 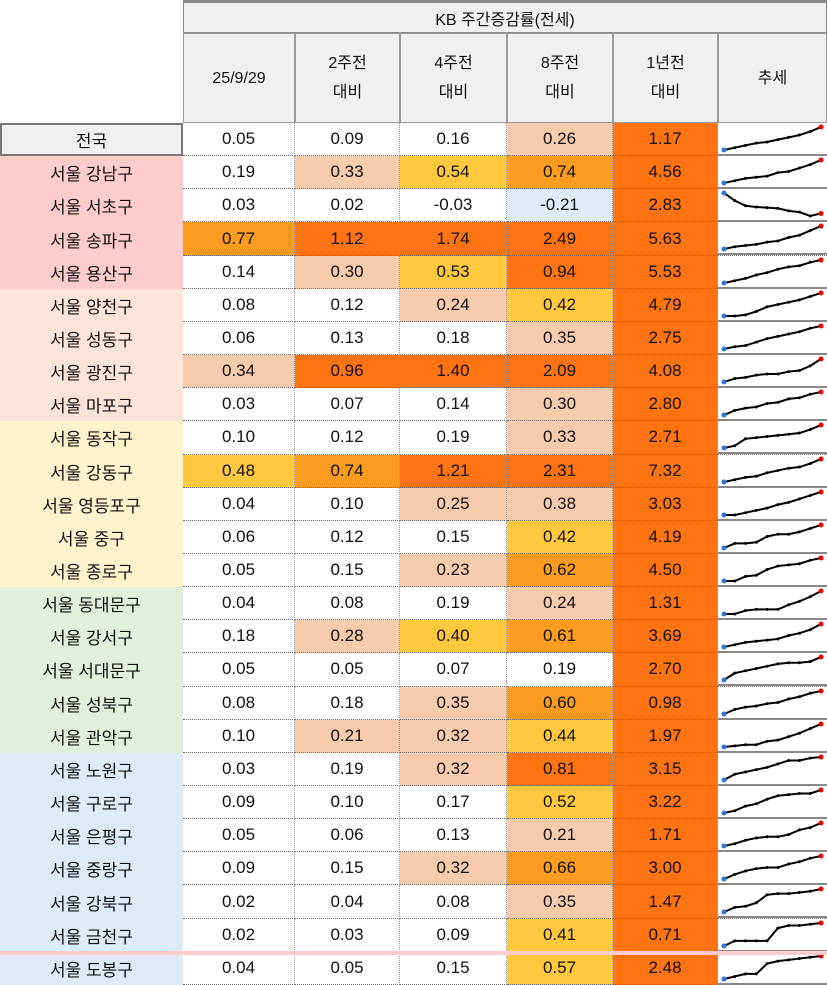 I want to click on column-header-line1: 8주전, so click(x=560, y=63).